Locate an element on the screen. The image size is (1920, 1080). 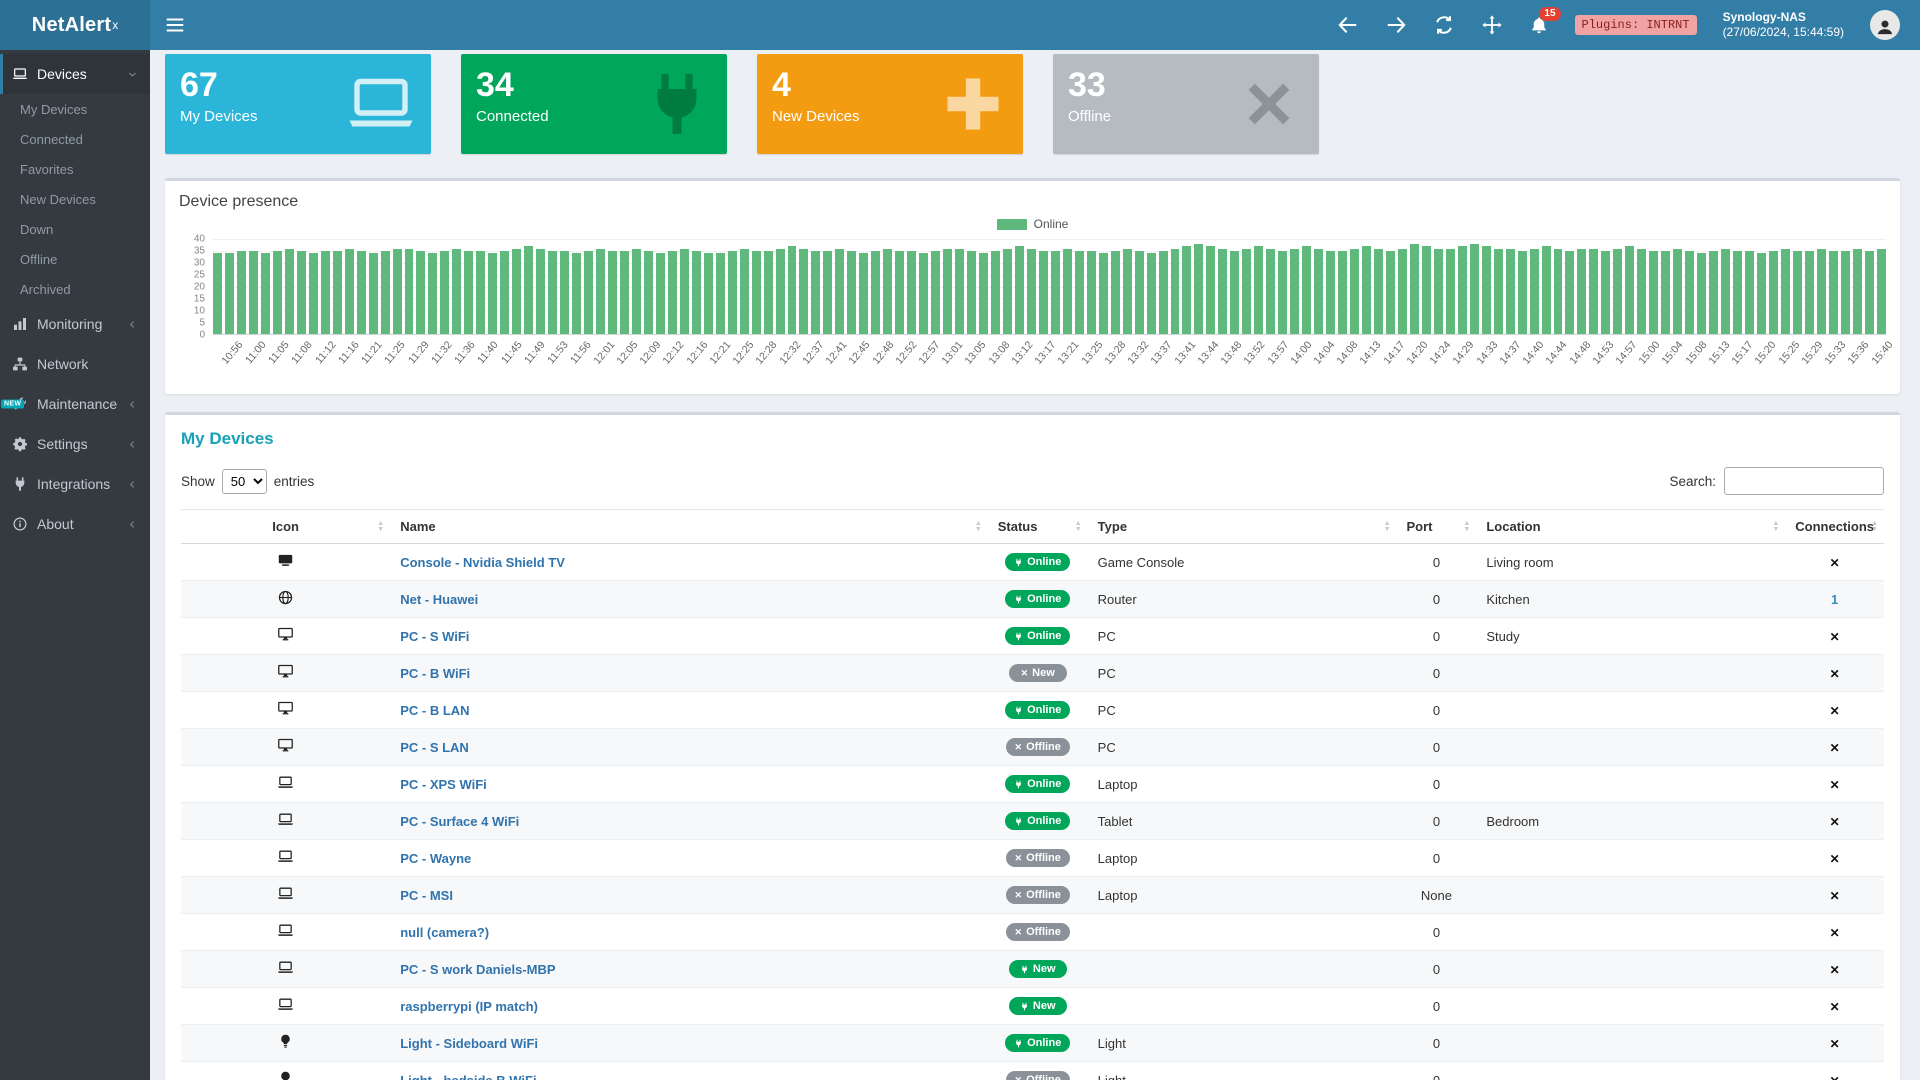
sidebar-subitem-connected: Connected is located at coordinates (51, 139).